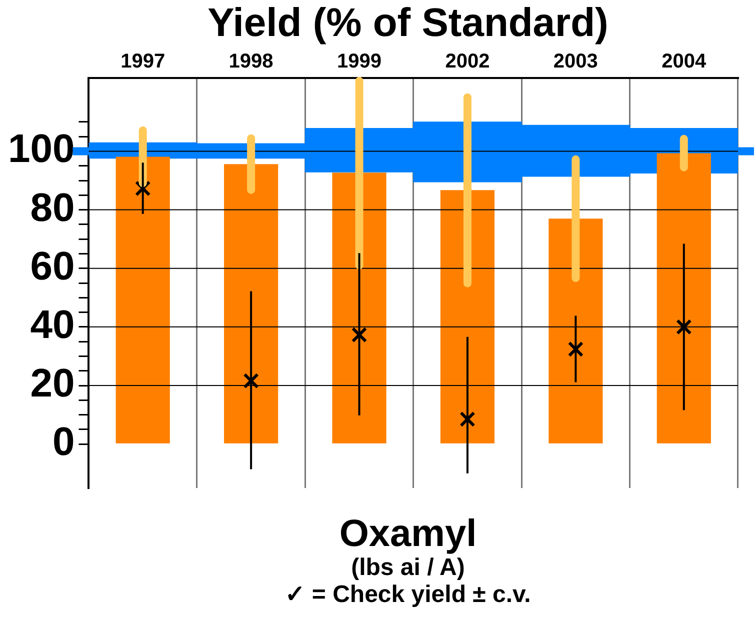 The width and height of the screenshot is (756, 639). Describe the element at coordinates (408, 567) in the screenshot. I see `text: (lbs ai / A)` at that location.